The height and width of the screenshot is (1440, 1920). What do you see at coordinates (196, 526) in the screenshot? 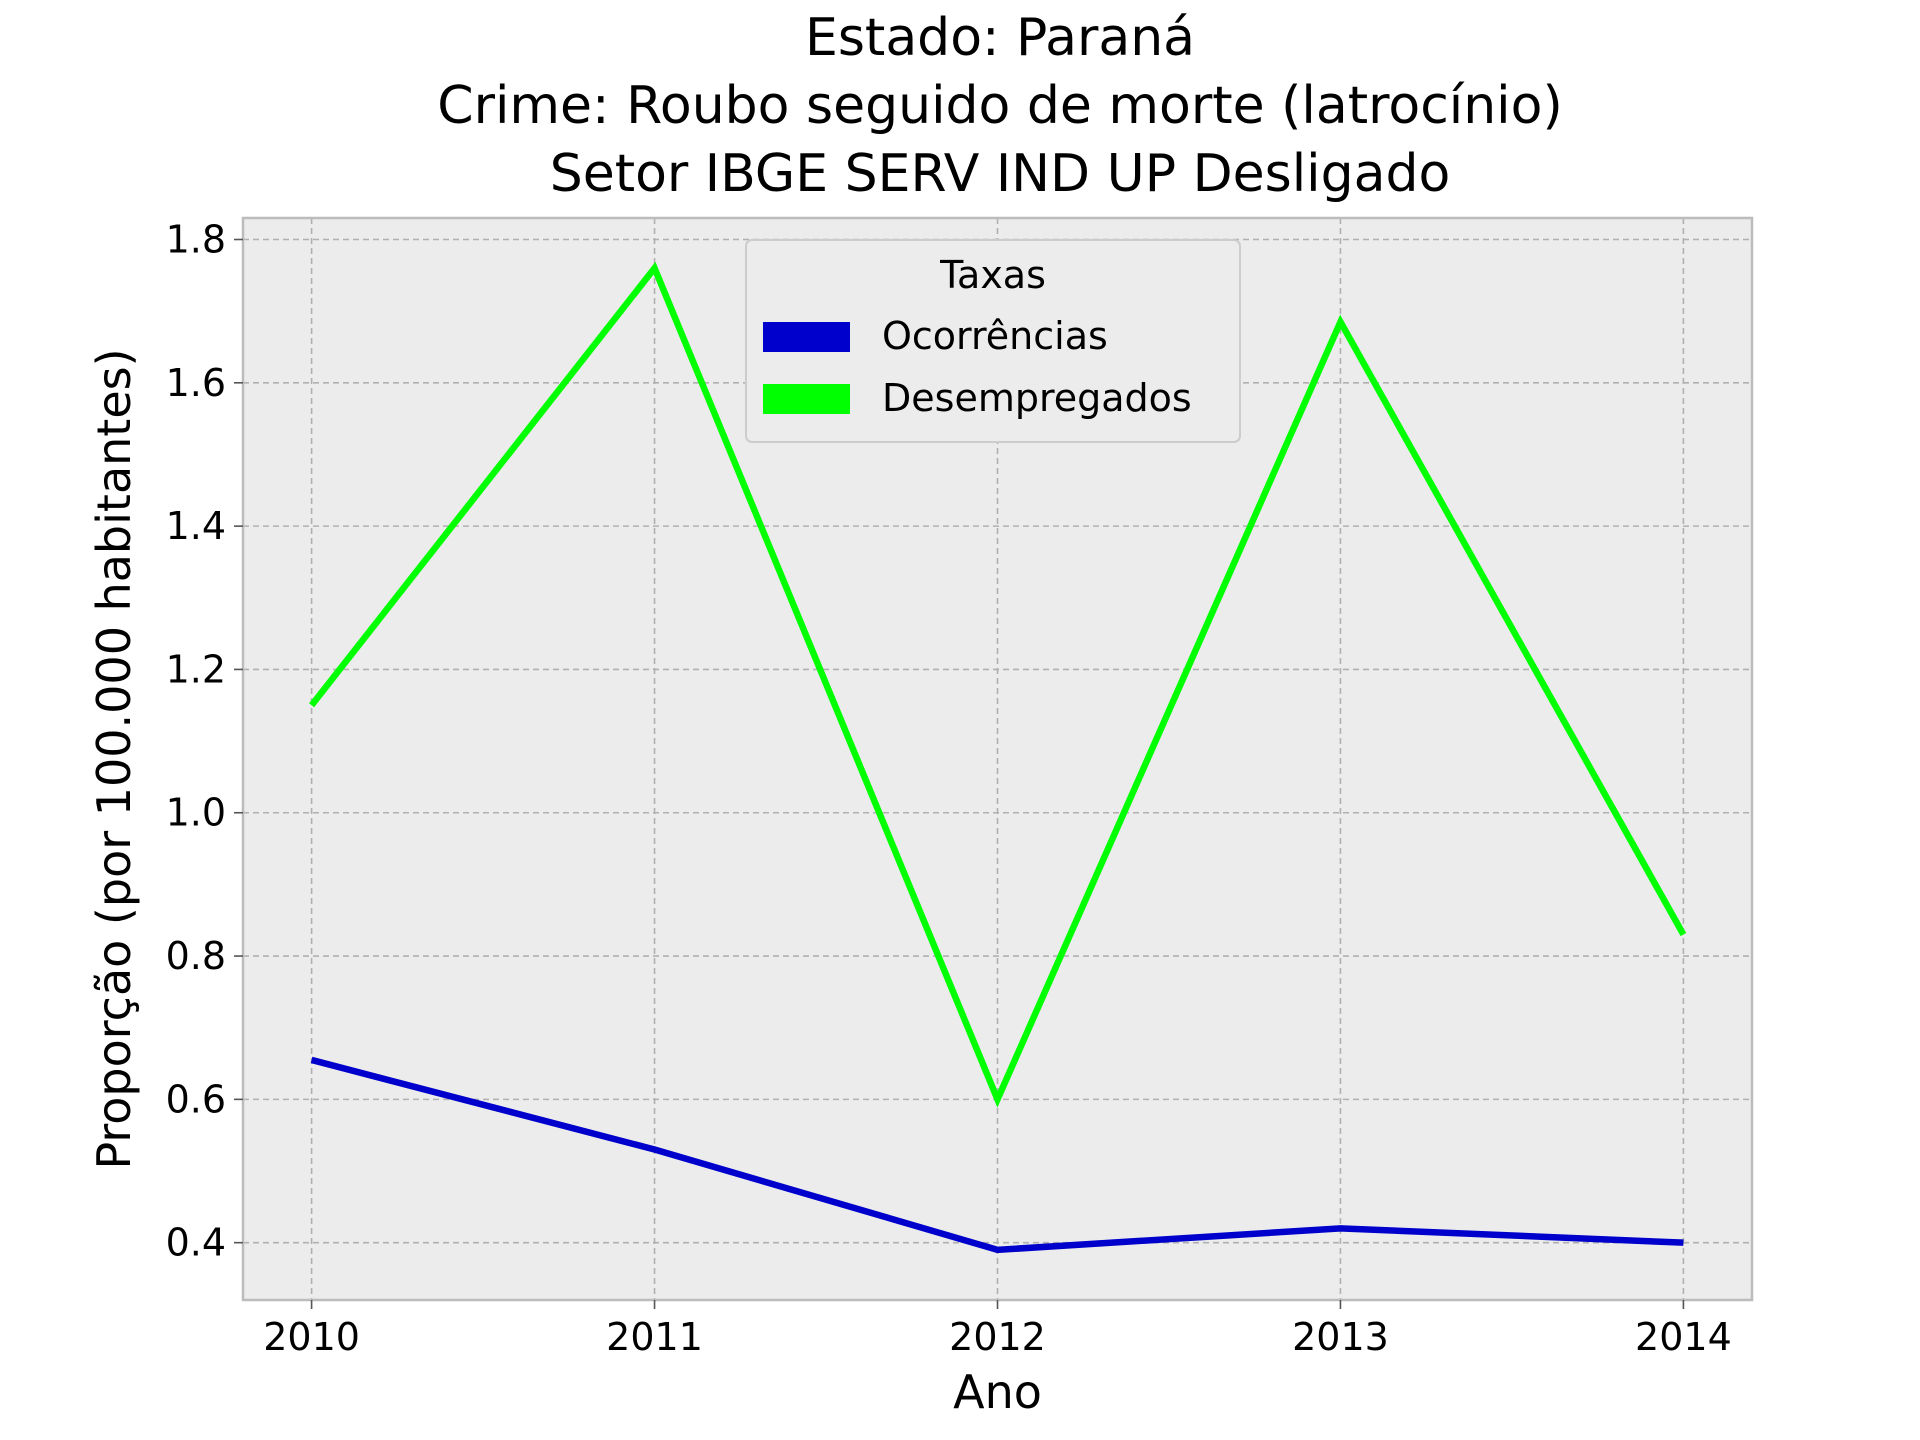
I see `y-tick-label: 1.4` at bounding box center [196, 526].